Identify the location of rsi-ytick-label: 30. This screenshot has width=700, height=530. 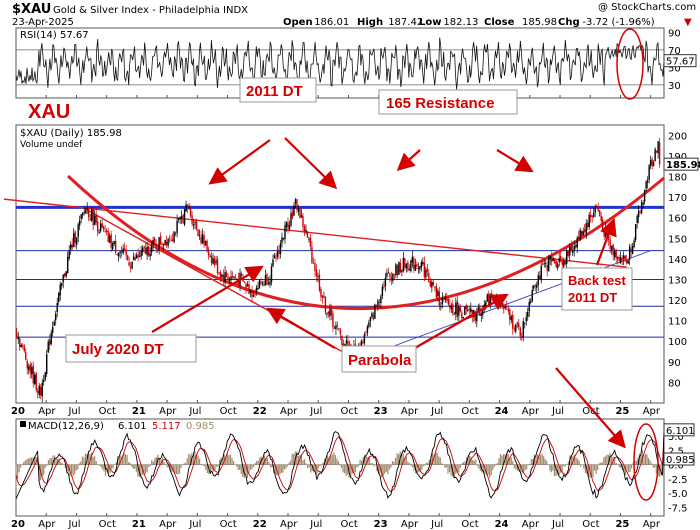
(674, 86).